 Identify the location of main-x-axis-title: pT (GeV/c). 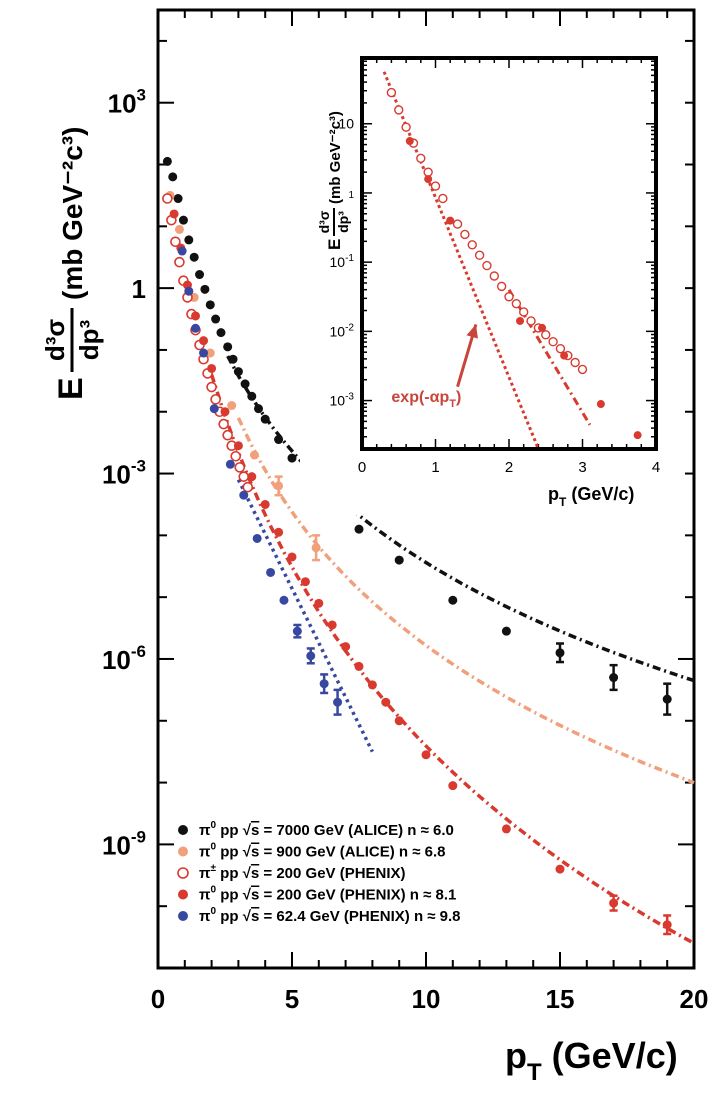
(591, 1060).